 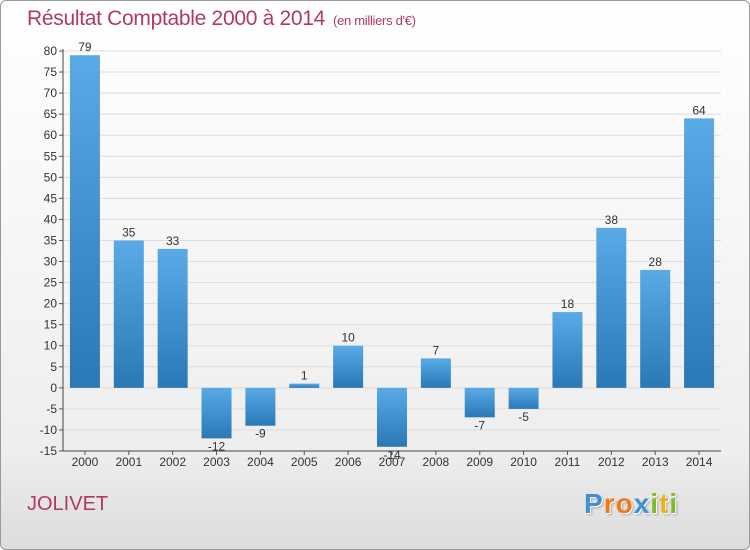 I want to click on y-tick-label: -5, so click(x=51, y=409).